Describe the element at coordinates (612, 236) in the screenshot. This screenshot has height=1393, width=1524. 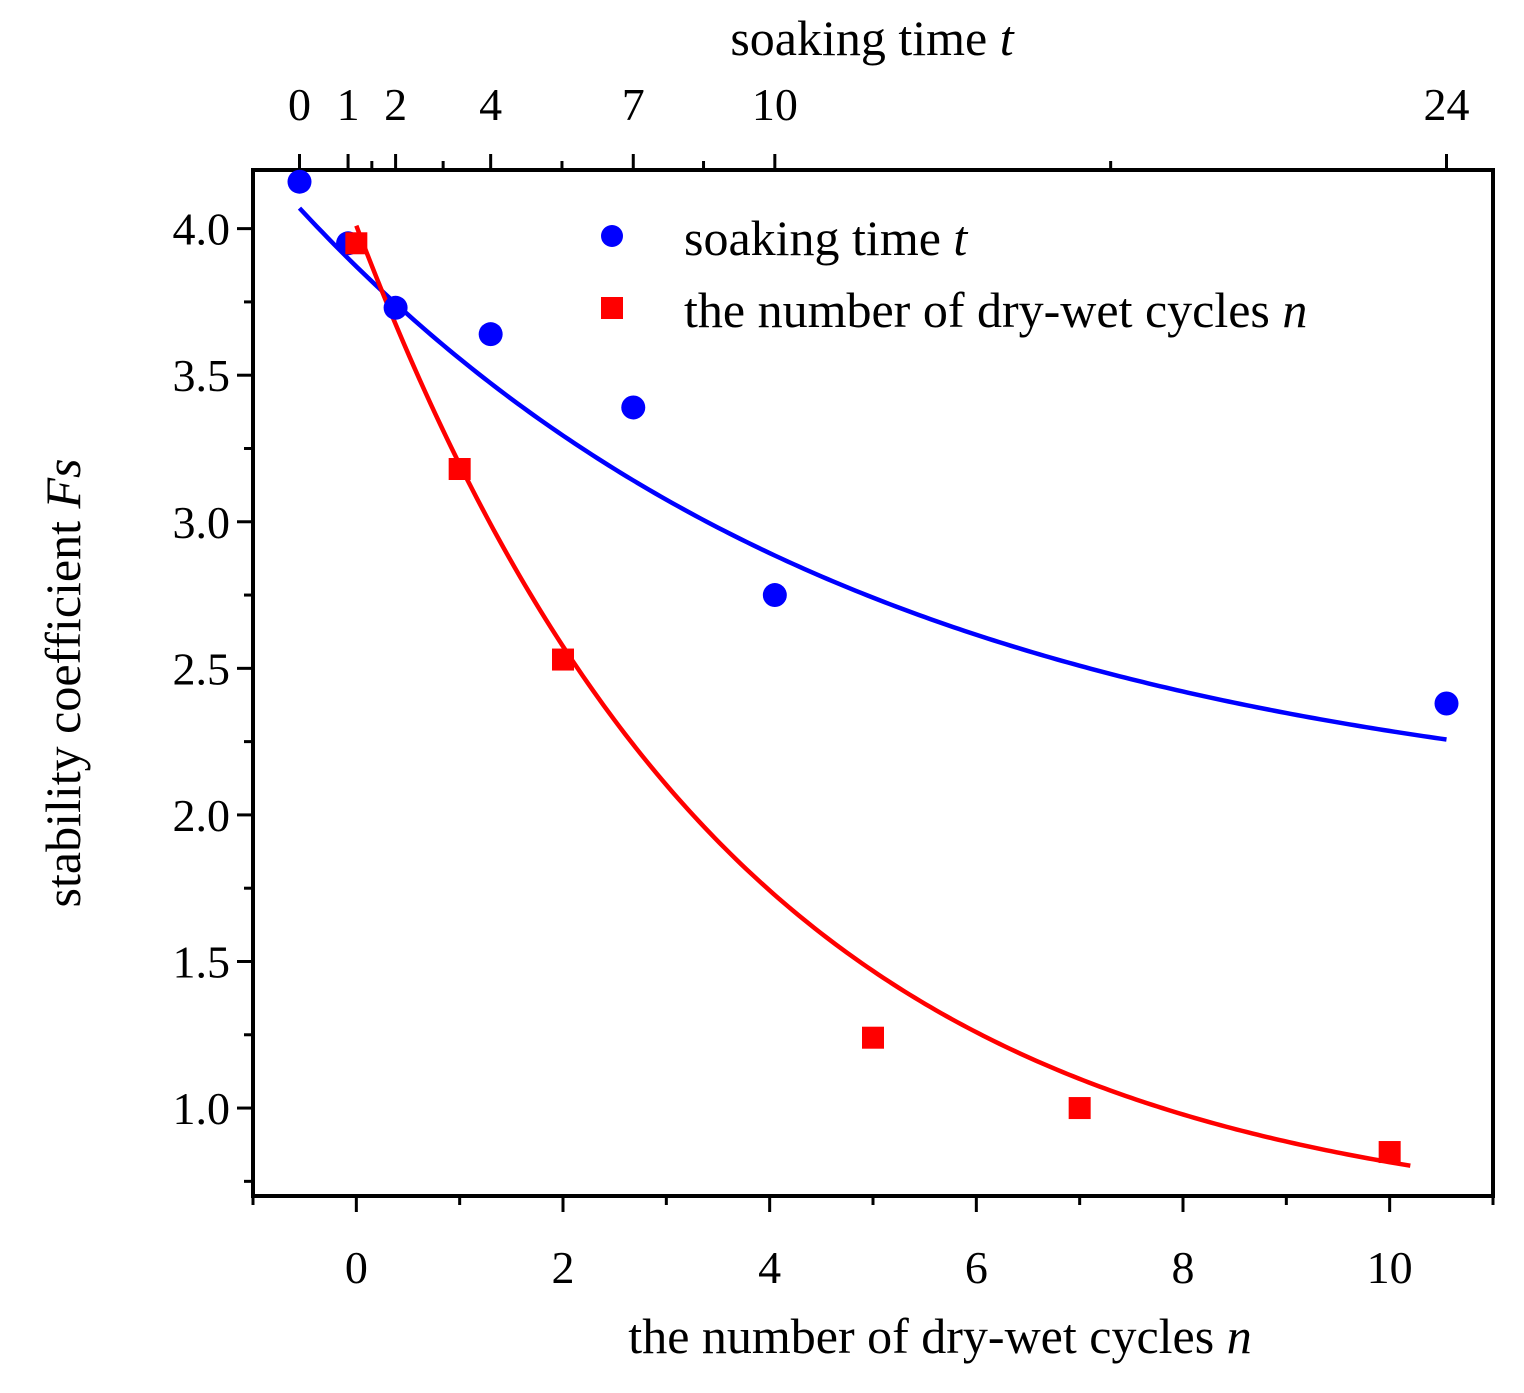
I see `legend-marker-soaking-time` at that location.